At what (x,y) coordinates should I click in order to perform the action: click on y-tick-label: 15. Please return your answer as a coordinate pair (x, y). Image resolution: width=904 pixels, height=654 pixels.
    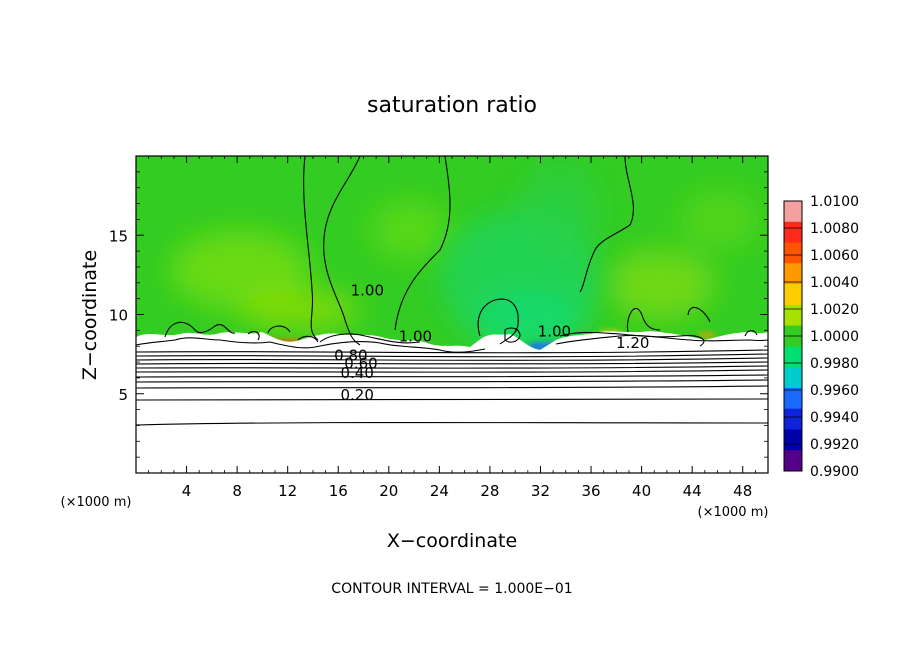
    Looking at the image, I should click on (118, 236).